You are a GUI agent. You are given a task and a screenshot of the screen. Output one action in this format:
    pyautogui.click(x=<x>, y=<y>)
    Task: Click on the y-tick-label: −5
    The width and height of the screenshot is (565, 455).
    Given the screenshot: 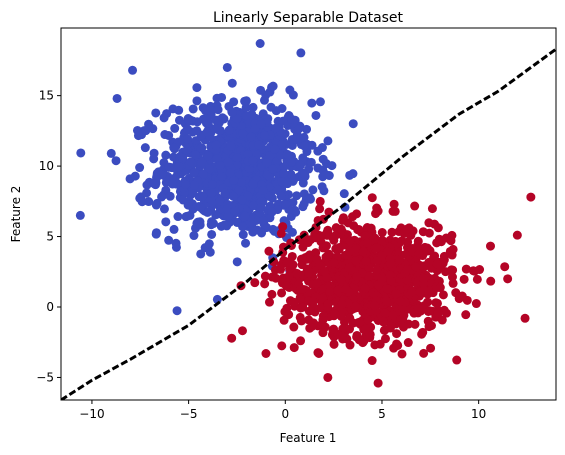 What is the action you would take?
    pyautogui.click(x=45, y=377)
    